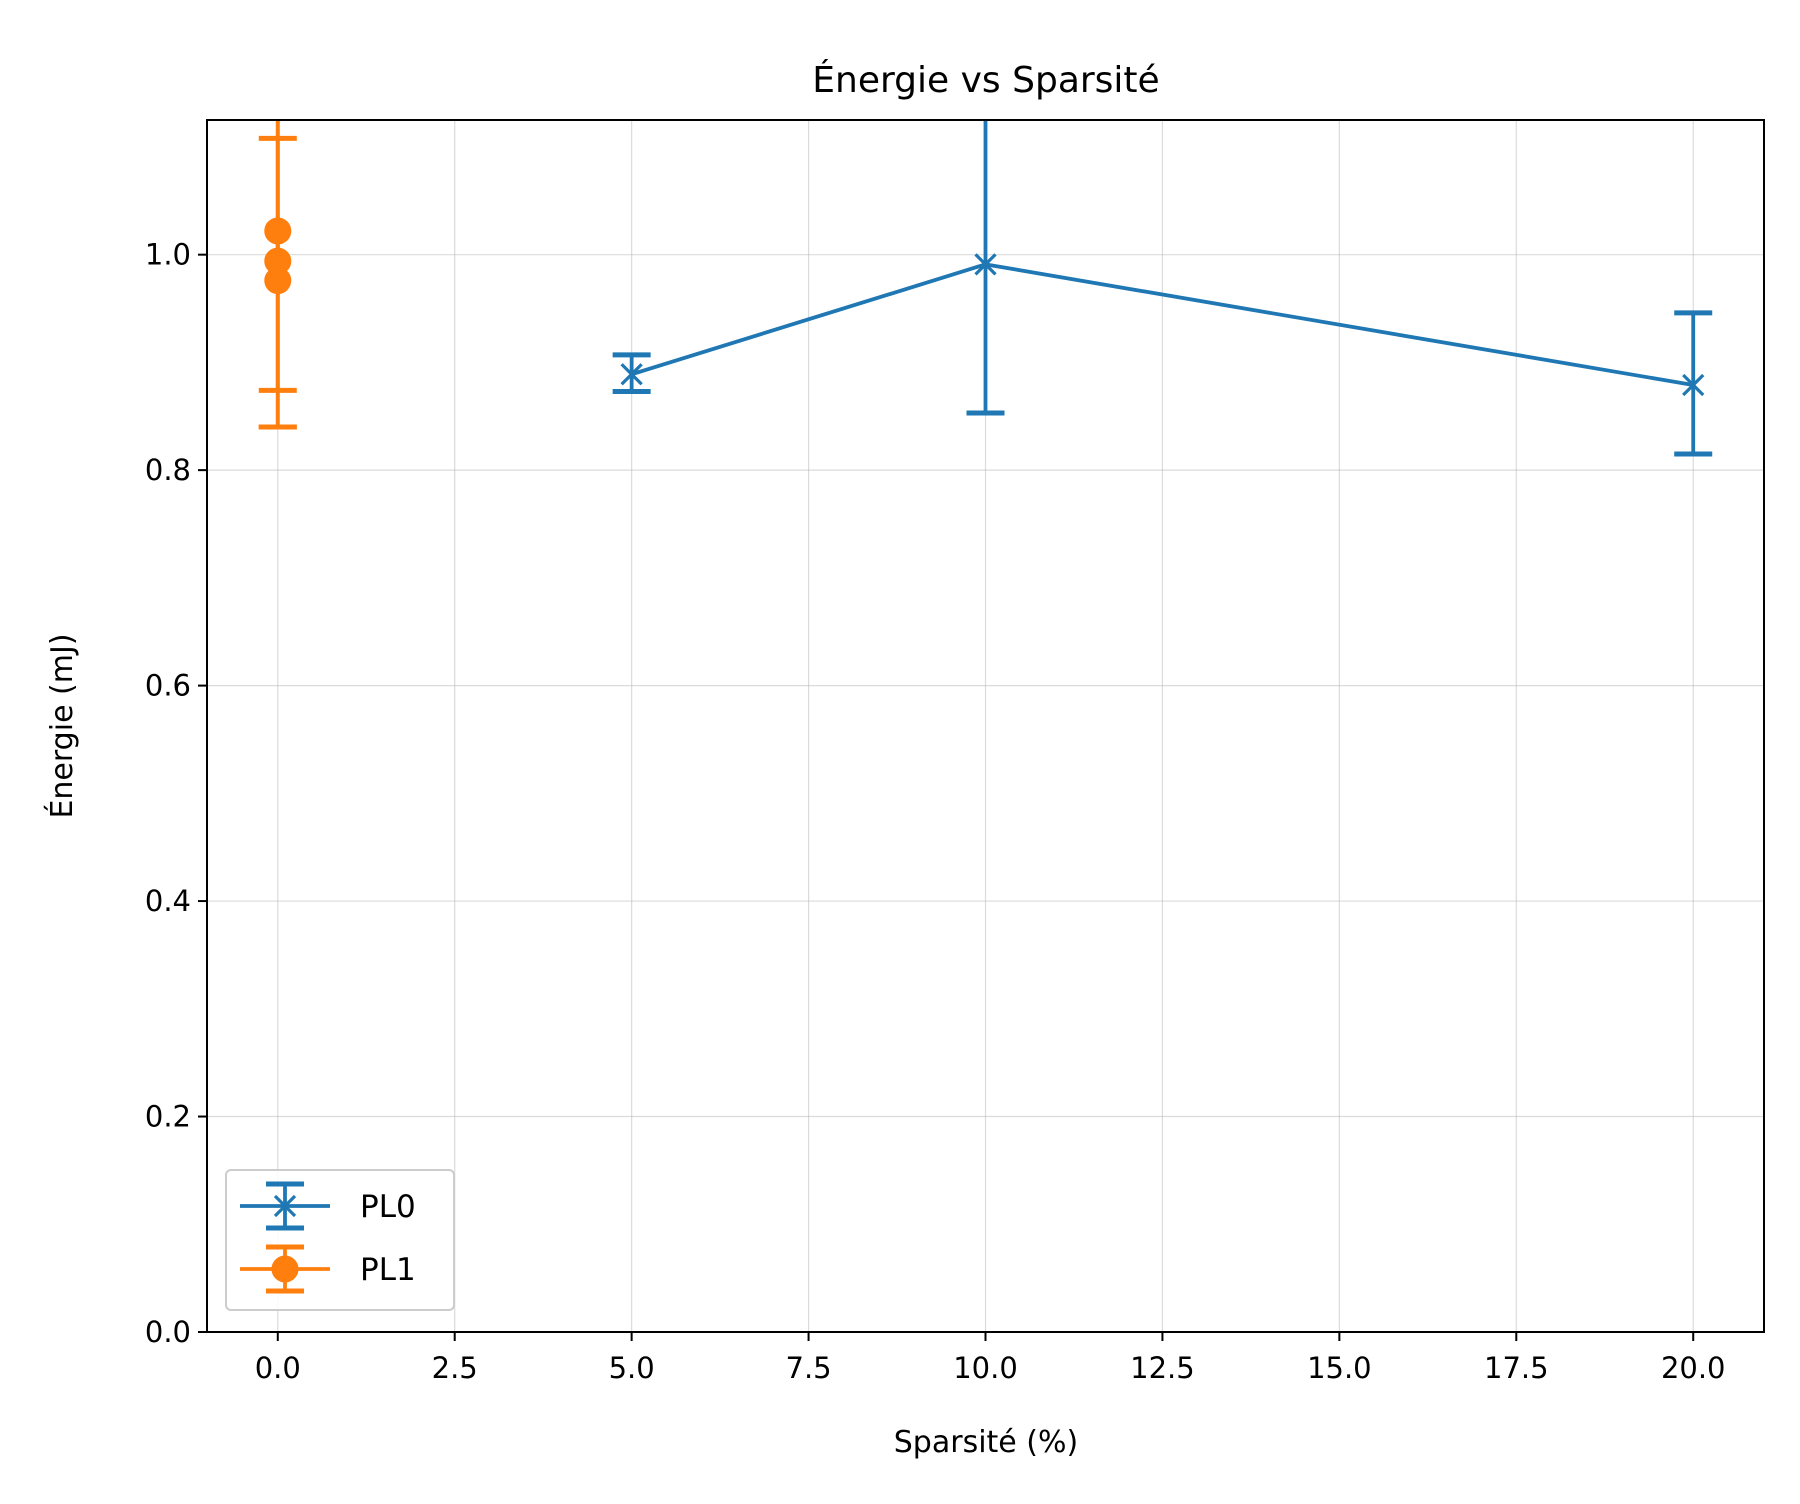  I want to click on y-tick-label: 1.0, so click(168, 255).